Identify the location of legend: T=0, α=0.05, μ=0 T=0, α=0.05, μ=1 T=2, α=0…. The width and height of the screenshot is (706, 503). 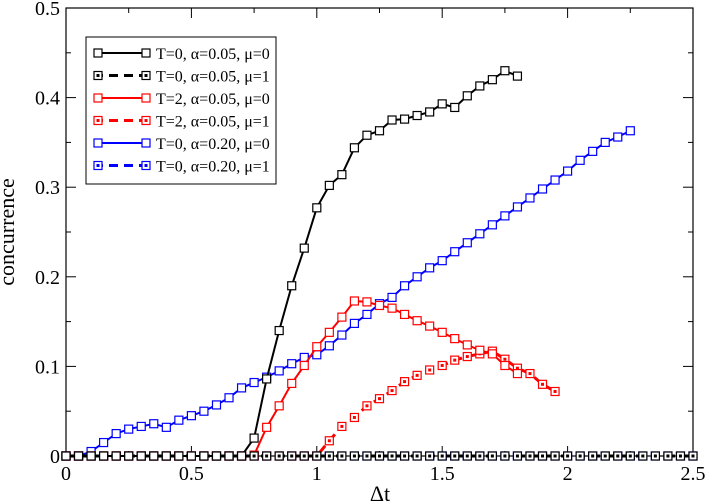
(181, 110).